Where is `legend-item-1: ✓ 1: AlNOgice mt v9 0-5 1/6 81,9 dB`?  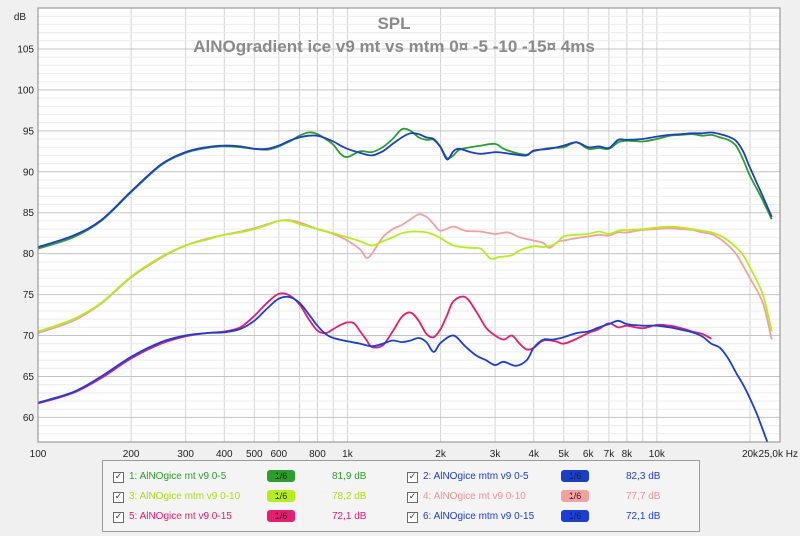
legend-item-1: ✓ 1: AlNOgice mt v9 0-5 1/6 81,9 dB is located at coordinates (252, 477).